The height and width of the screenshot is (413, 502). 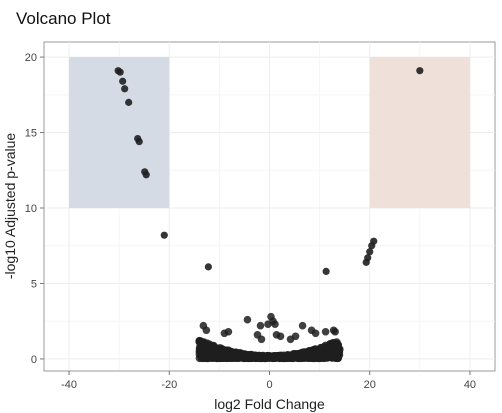 What do you see at coordinates (69, 385) in the screenshot?
I see `x-tick-label: -40` at bounding box center [69, 385].